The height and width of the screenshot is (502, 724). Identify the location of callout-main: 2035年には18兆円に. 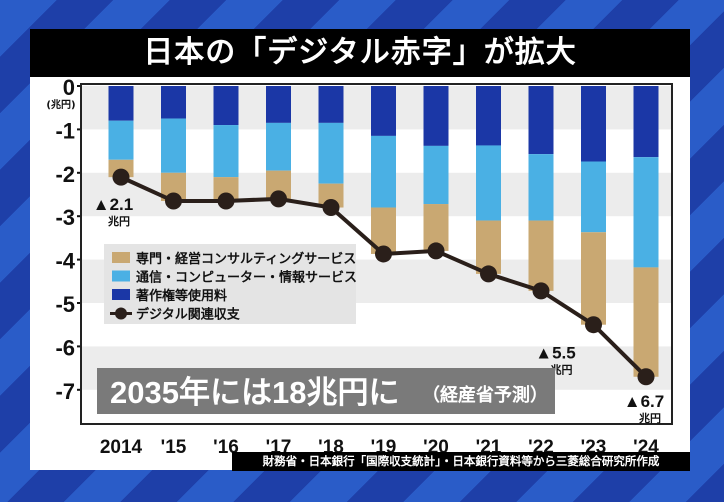
(254, 392).